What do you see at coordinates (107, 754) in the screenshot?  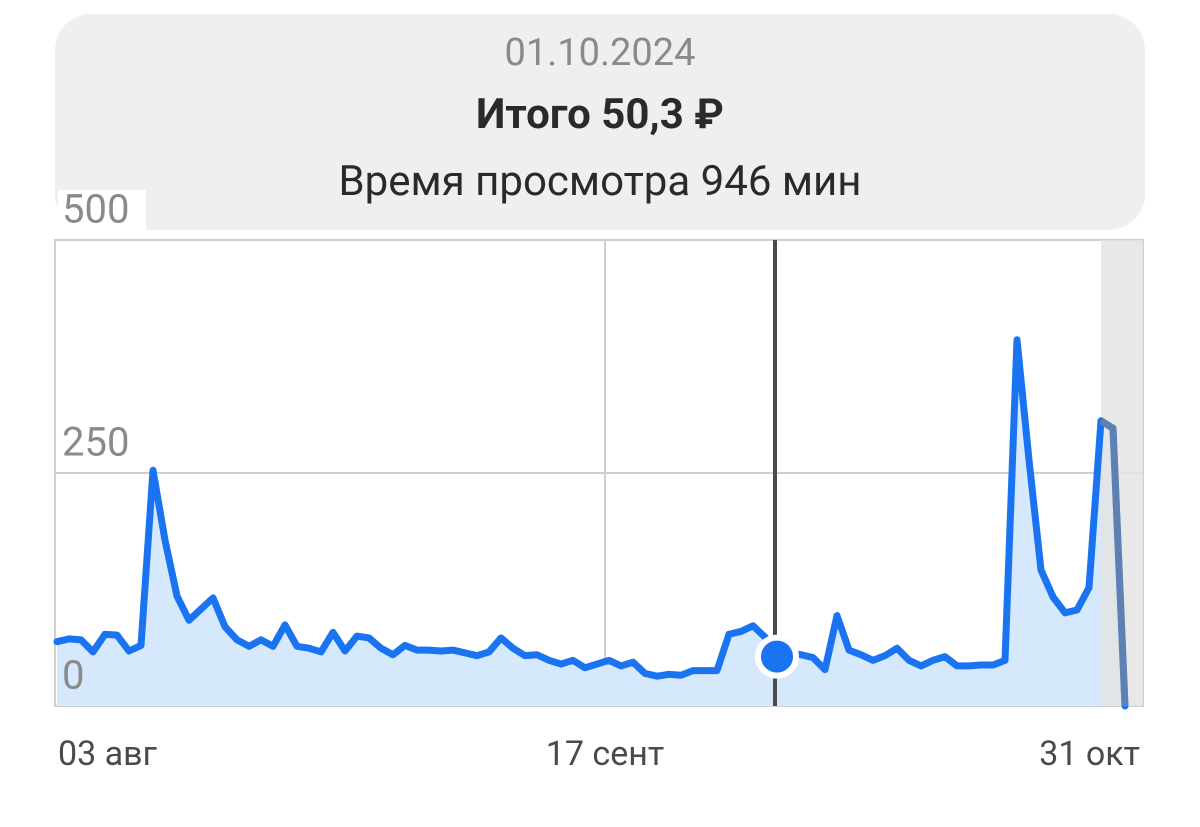 I see `x-tick-label: 03 авг` at bounding box center [107, 754].